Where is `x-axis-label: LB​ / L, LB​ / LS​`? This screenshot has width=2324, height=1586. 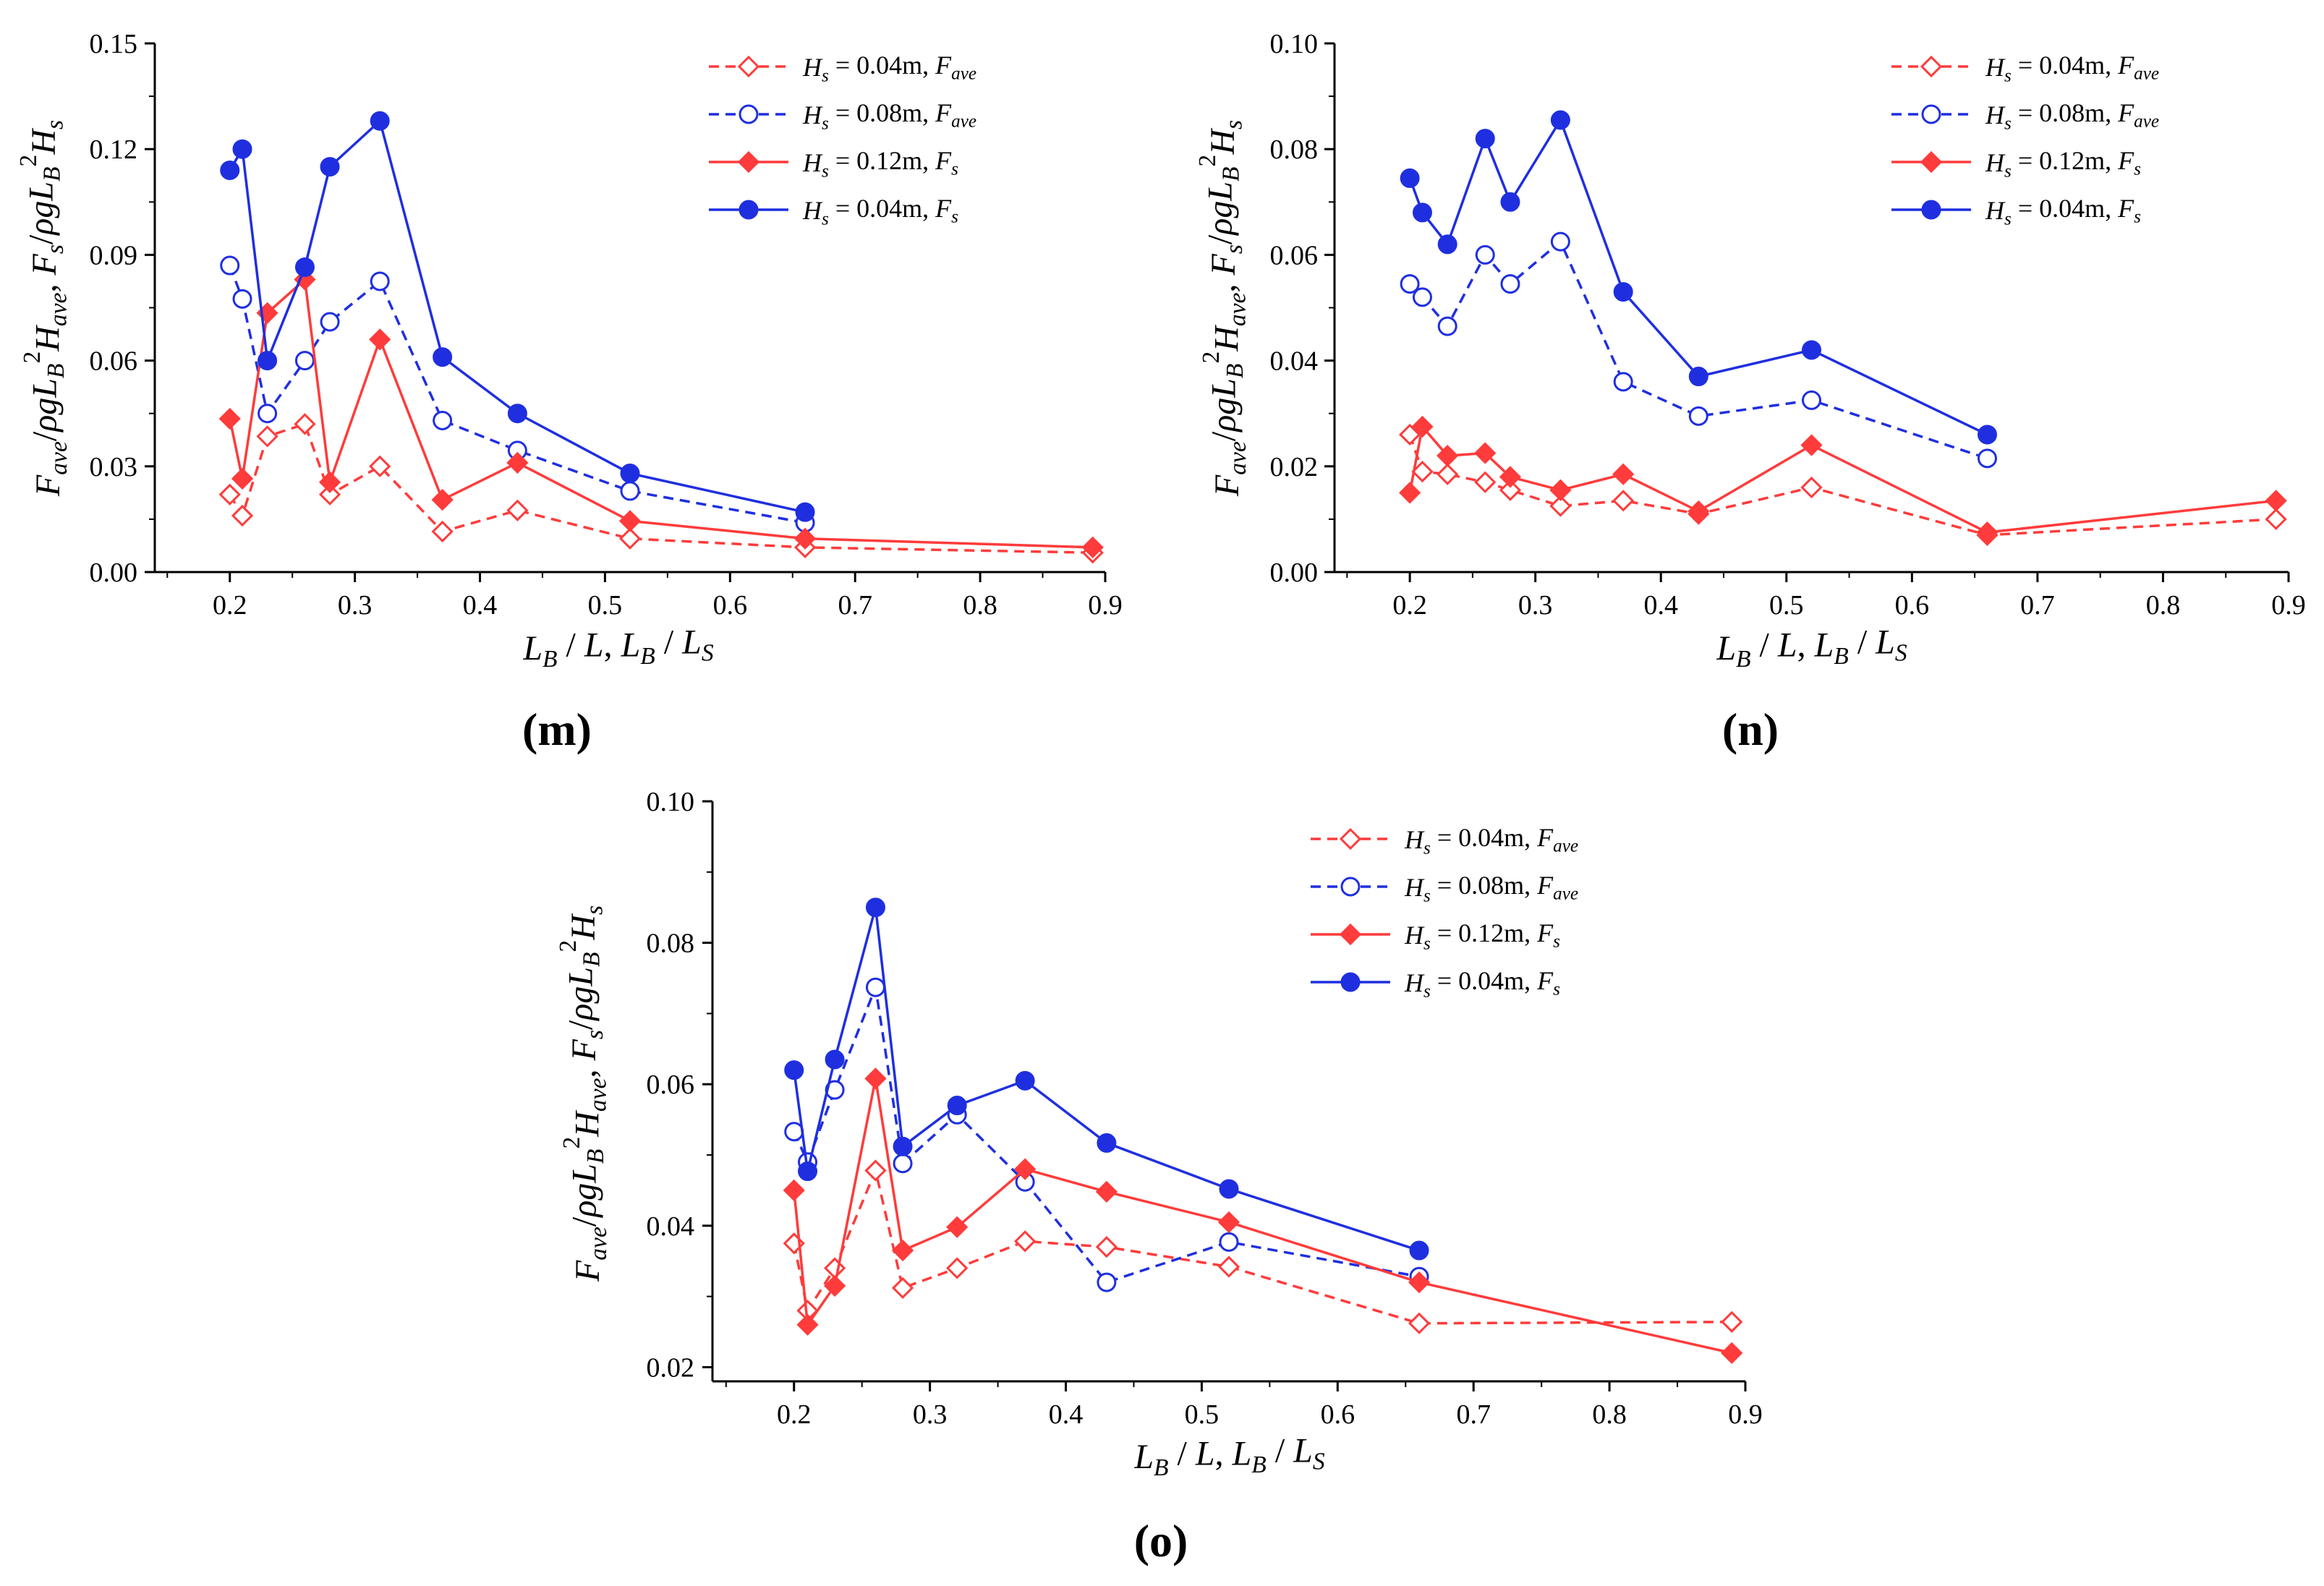 x-axis-label: LB​ / L, LB​ / LS​ is located at coordinates (1811, 648).